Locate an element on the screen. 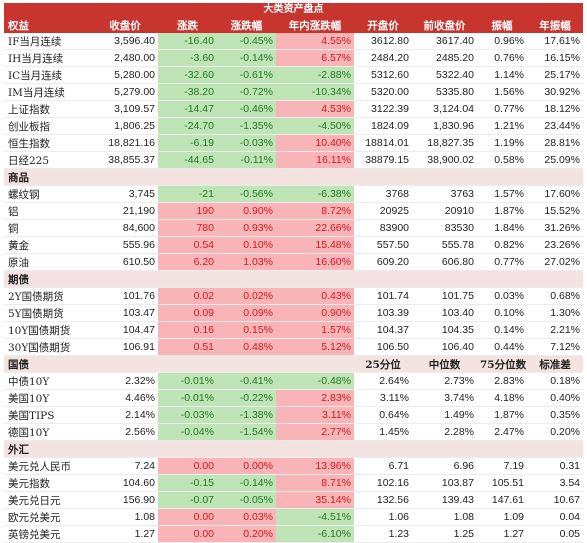 The image size is (587, 543). row-name: 原油 is located at coordinates (48, 262).